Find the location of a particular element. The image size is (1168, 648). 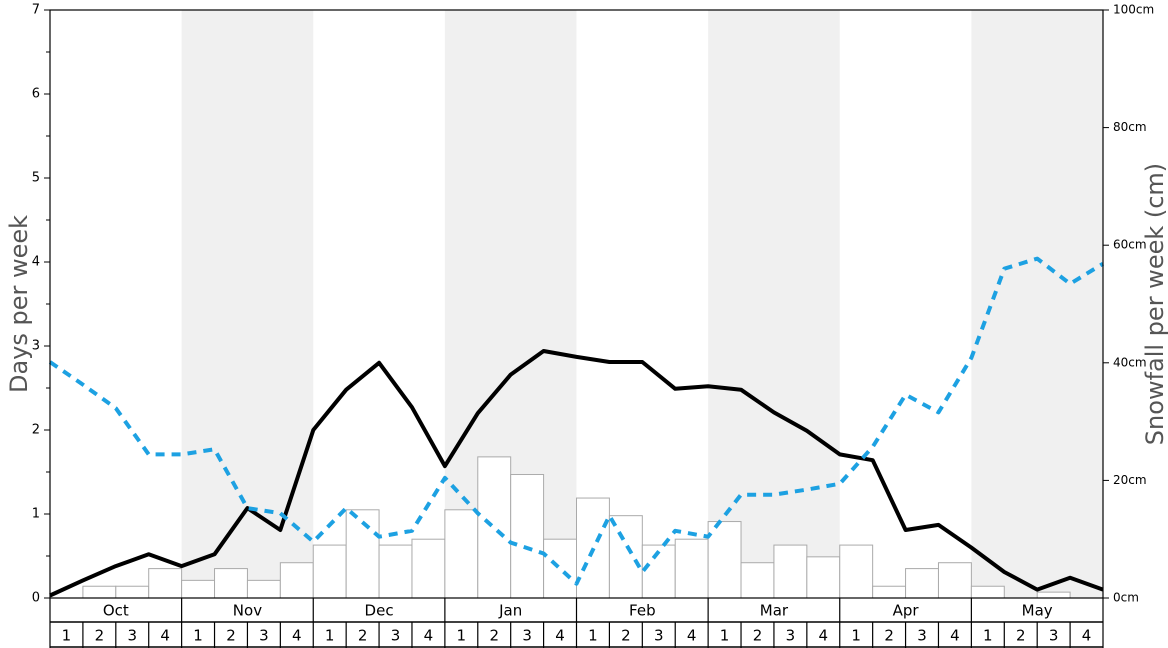

right-tick-label: 60cm is located at coordinates (1130, 245).